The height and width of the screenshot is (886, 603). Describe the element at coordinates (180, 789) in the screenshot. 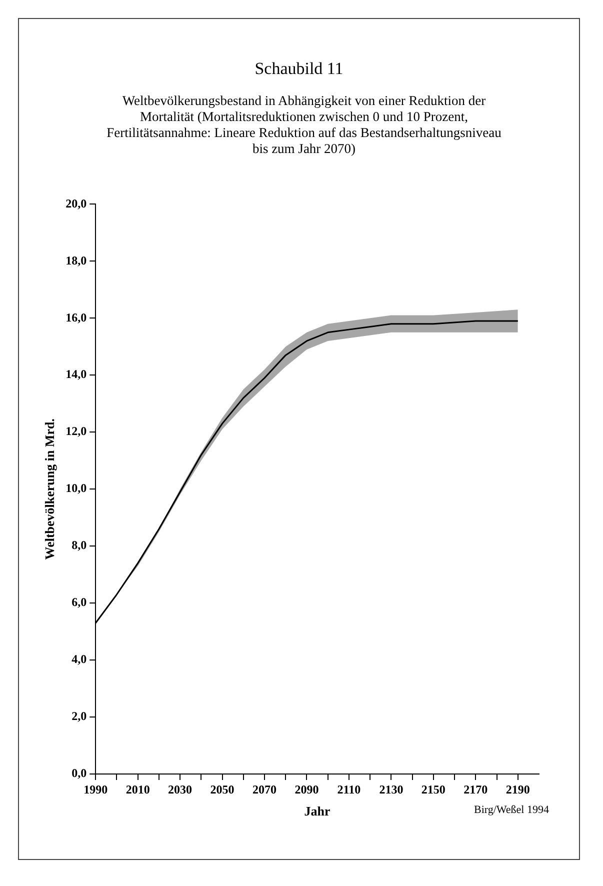

I see `x-tick-label: 2030` at that location.